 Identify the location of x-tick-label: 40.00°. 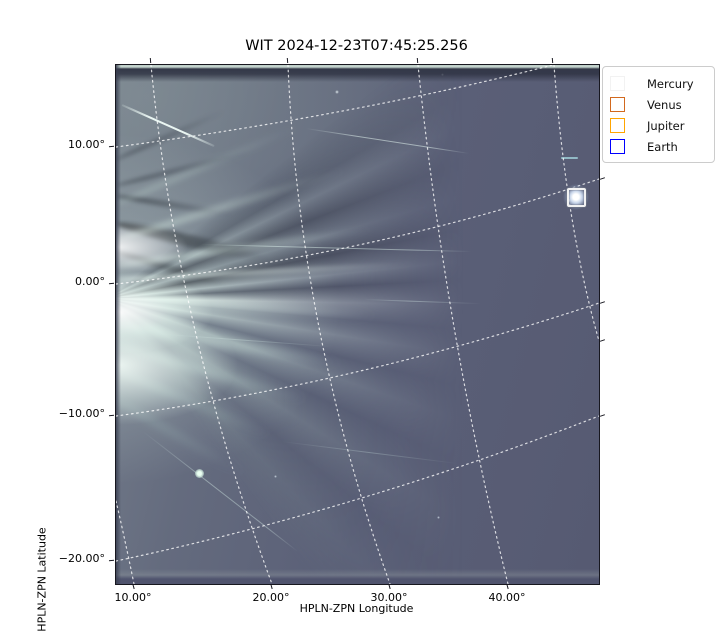
(507, 597).